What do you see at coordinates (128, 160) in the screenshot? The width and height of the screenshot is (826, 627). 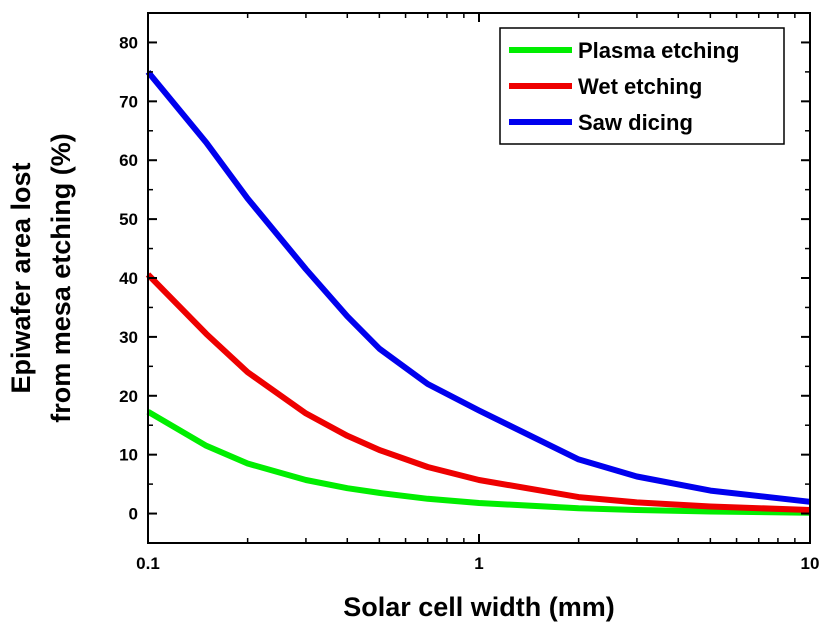 I see `y-tick-label: 60` at bounding box center [128, 160].